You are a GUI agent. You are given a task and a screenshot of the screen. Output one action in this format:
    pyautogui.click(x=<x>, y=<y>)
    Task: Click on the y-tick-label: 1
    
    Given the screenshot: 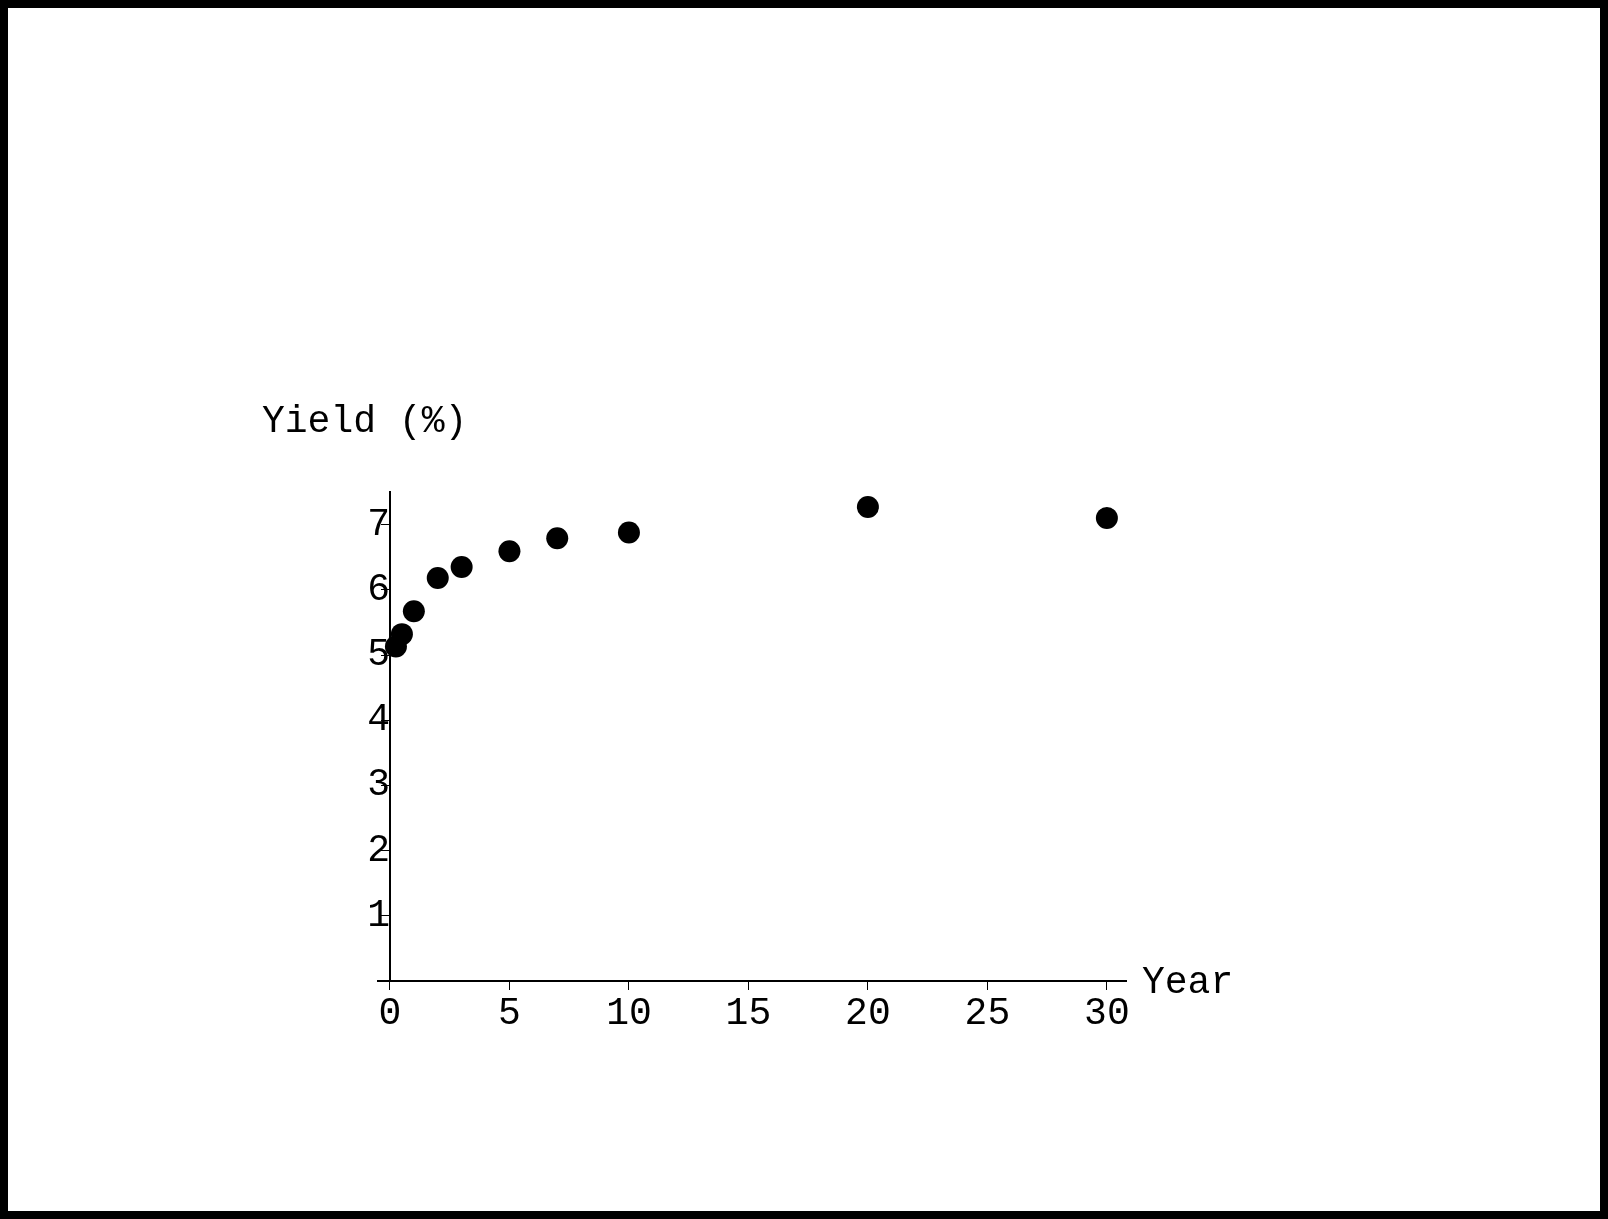 What is the action you would take?
    pyautogui.click(x=378, y=915)
    